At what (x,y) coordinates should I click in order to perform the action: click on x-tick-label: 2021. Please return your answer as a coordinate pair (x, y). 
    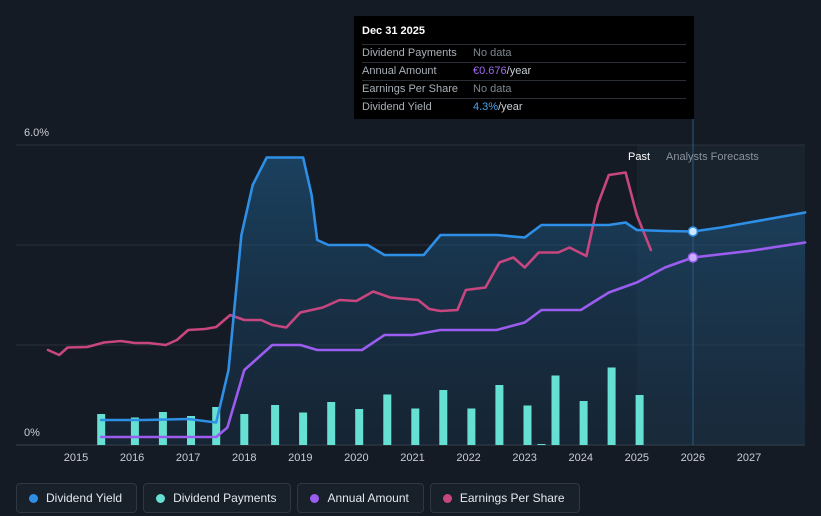
    Looking at the image, I should click on (412, 458).